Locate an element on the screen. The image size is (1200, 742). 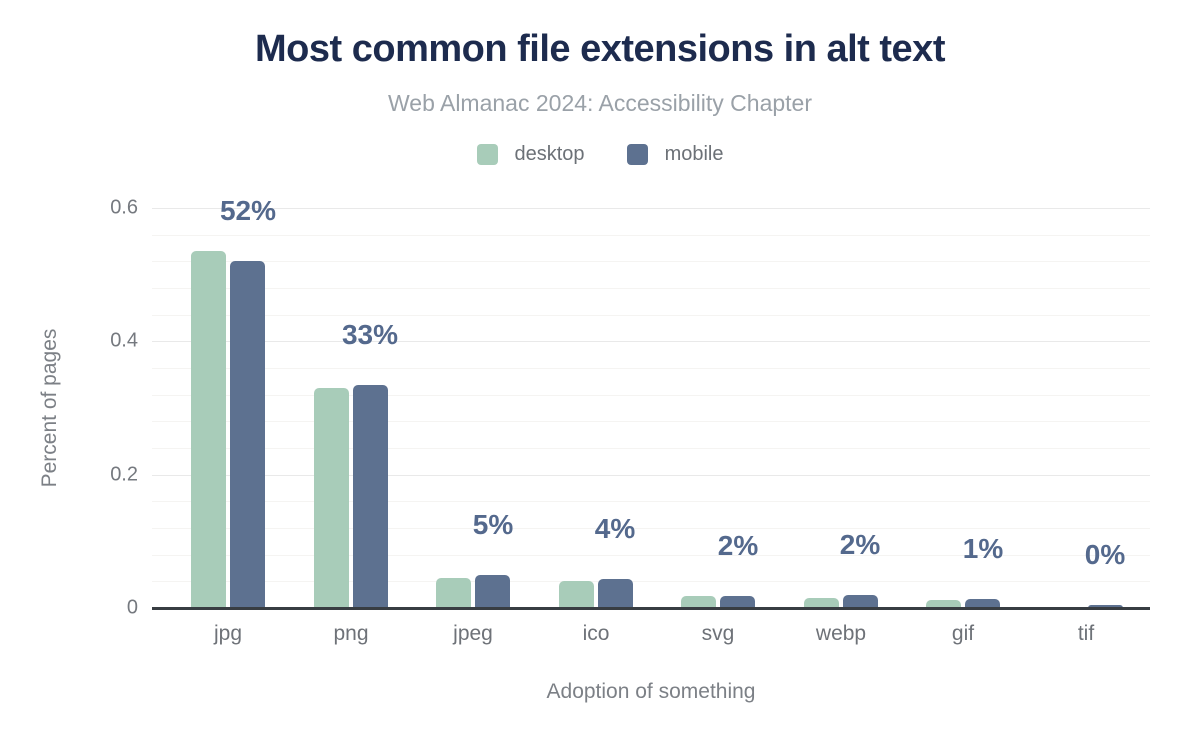
y-tick-label: 0.2 is located at coordinates (124, 474).